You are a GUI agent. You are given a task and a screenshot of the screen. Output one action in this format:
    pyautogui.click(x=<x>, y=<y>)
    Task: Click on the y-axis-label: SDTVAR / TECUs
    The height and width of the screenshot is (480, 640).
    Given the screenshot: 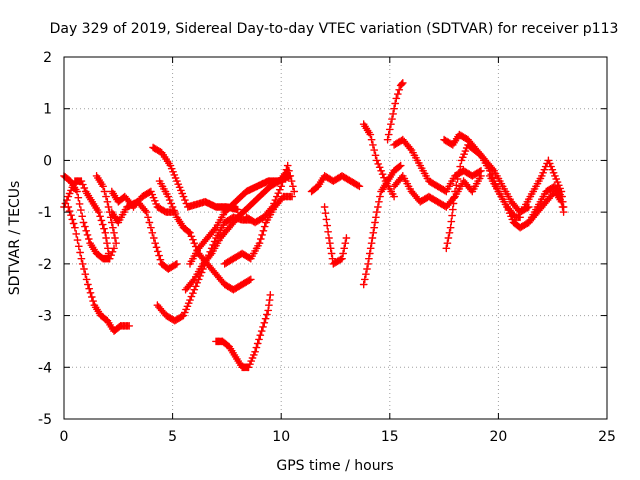 What is the action you would take?
    pyautogui.click(x=15, y=238)
    